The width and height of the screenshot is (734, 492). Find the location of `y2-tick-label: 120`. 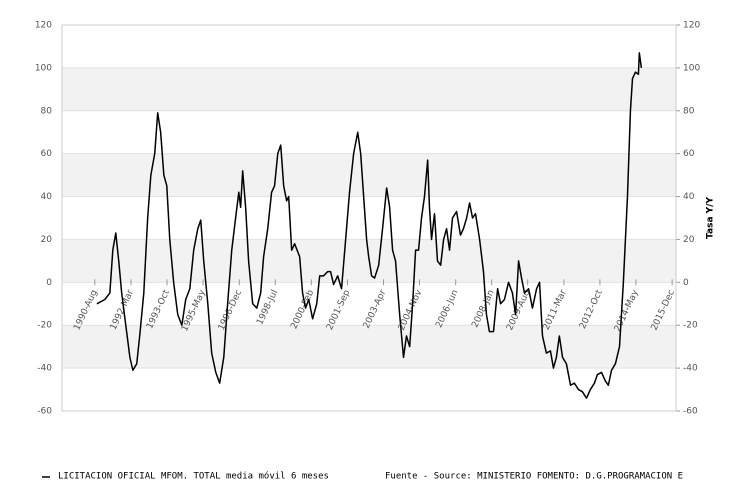

y2-tick-label: 120 is located at coordinates (691, 26).